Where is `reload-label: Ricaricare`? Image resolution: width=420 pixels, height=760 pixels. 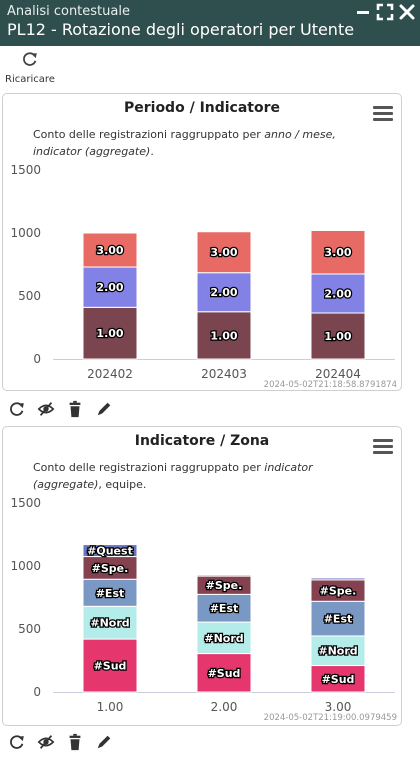
reload-label: Ricaricare is located at coordinates (30, 79).